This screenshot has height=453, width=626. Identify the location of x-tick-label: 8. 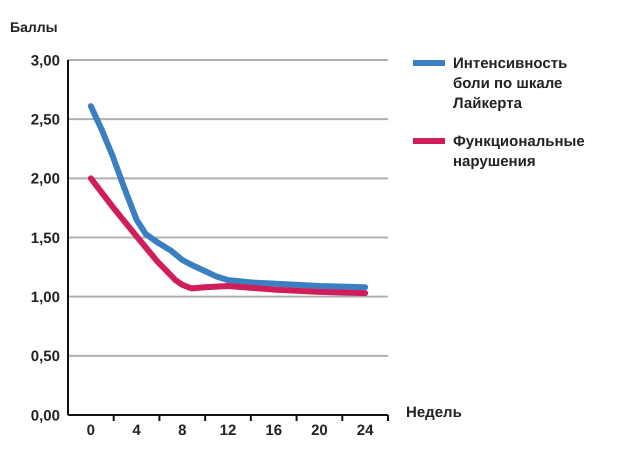
(182, 430).